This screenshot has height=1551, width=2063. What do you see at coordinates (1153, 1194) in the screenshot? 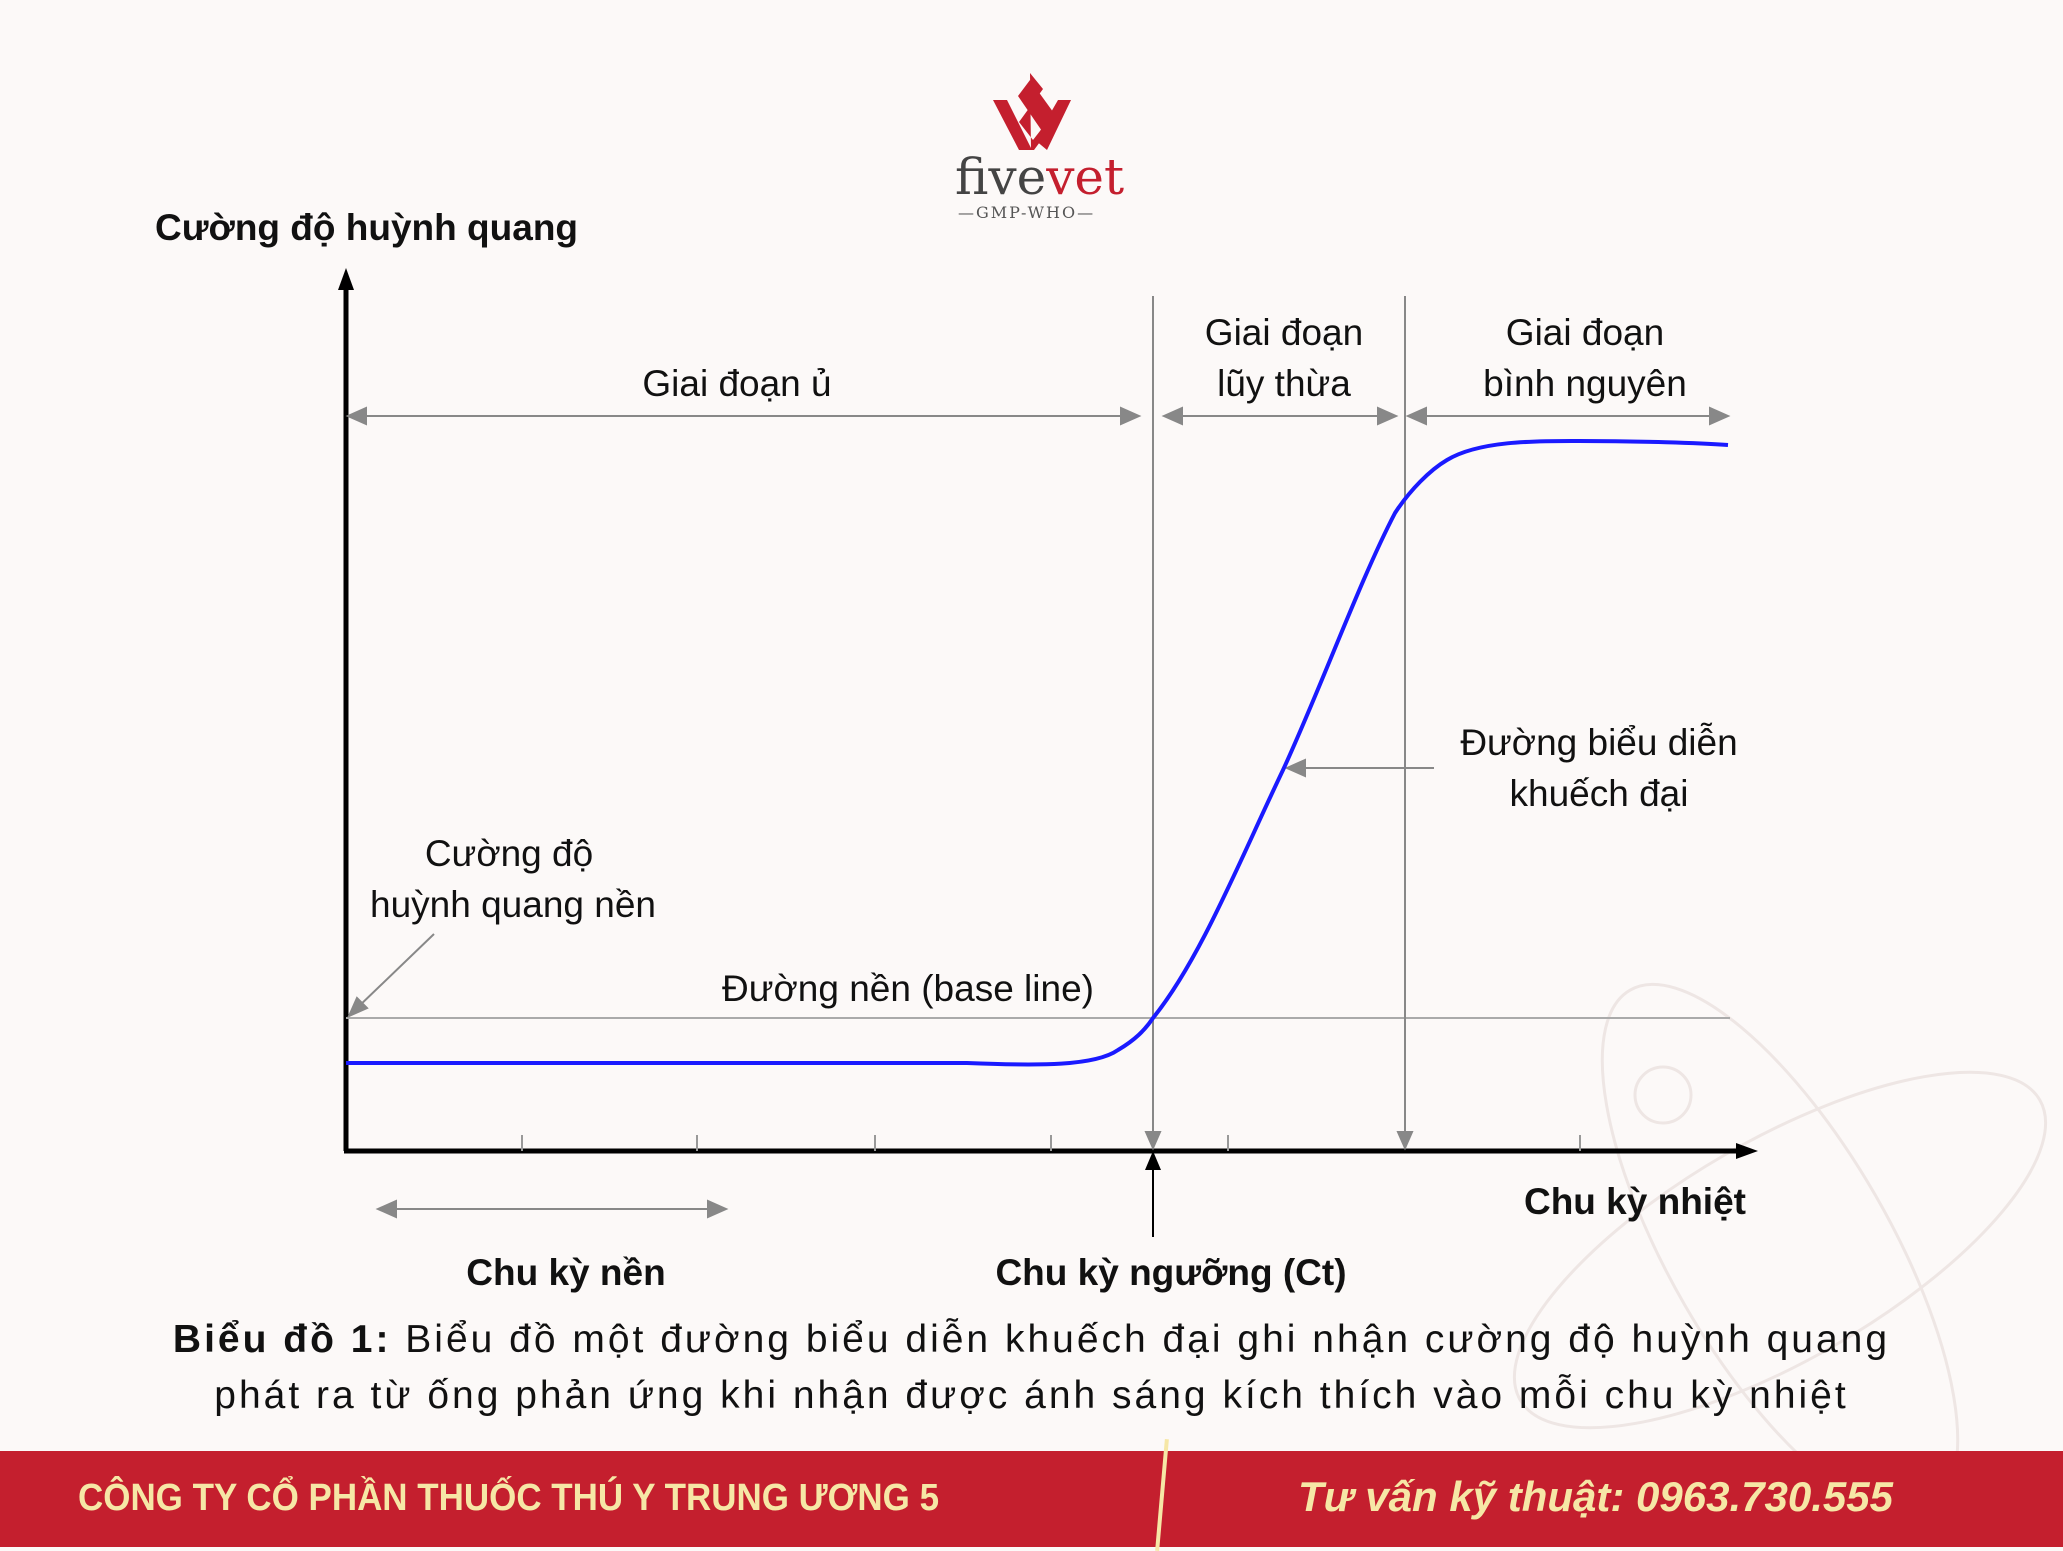
I see `ct-arrow` at bounding box center [1153, 1194].